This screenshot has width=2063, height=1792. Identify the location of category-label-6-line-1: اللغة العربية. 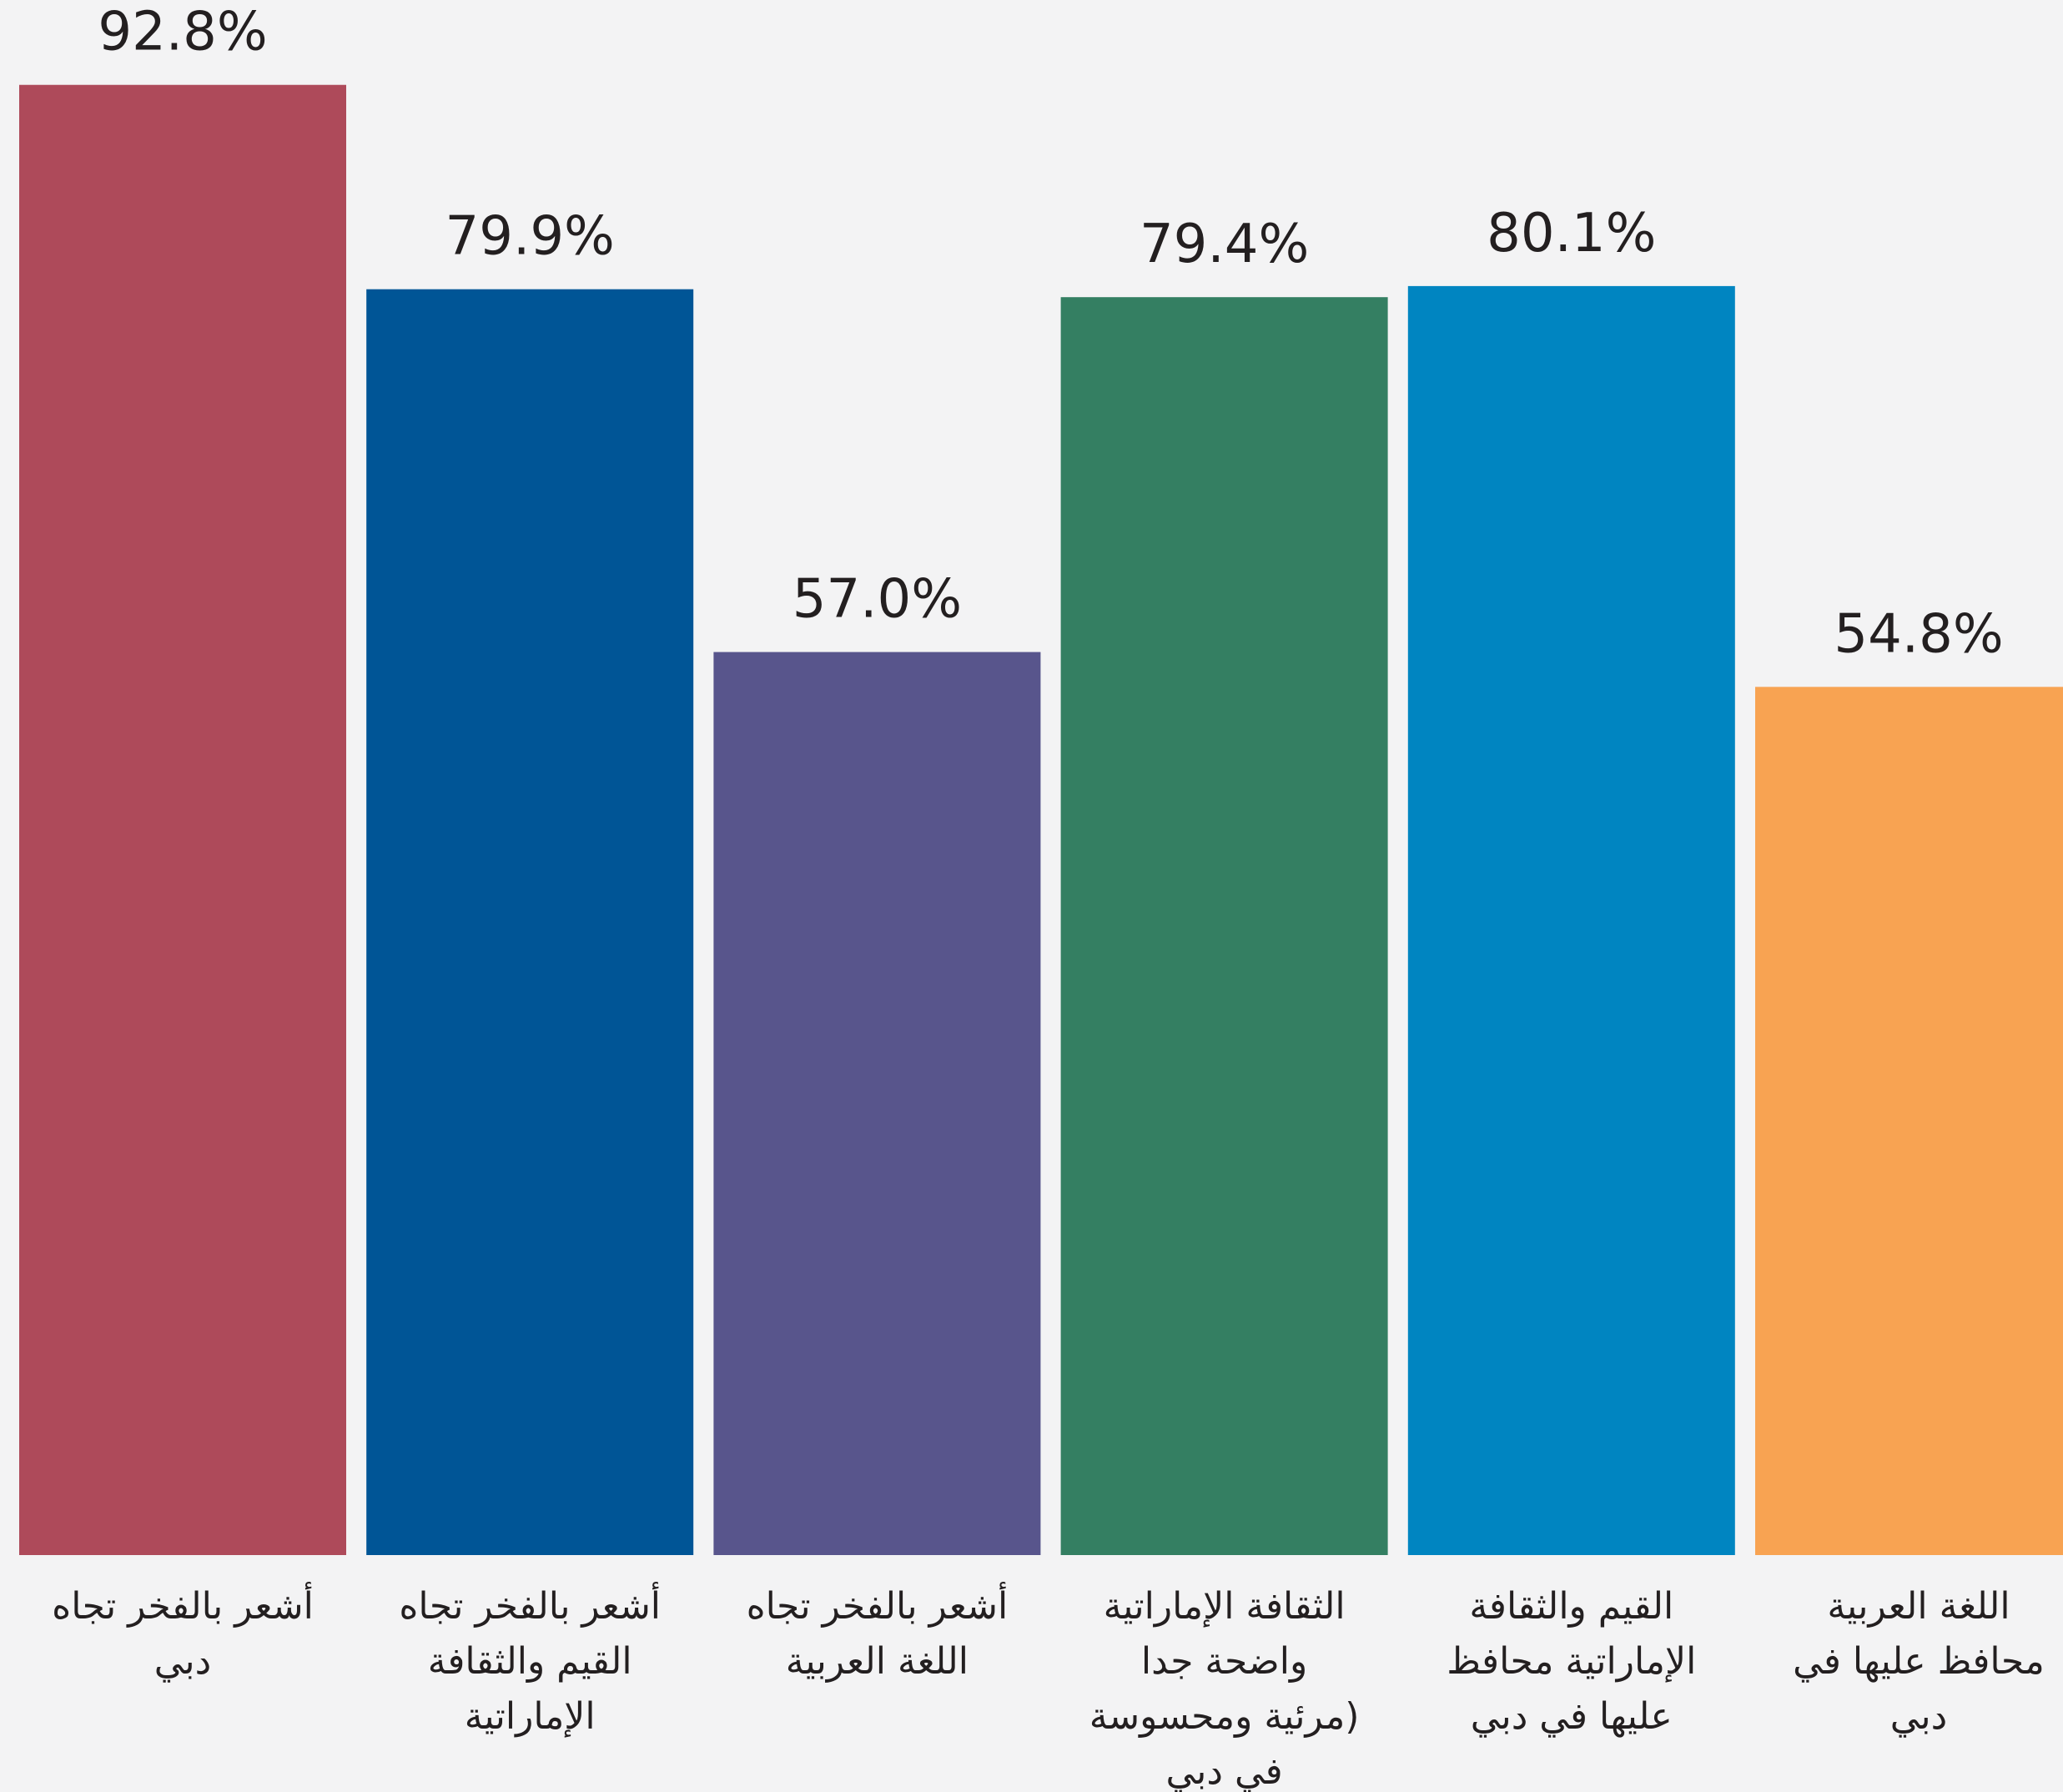
(1918, 1606).